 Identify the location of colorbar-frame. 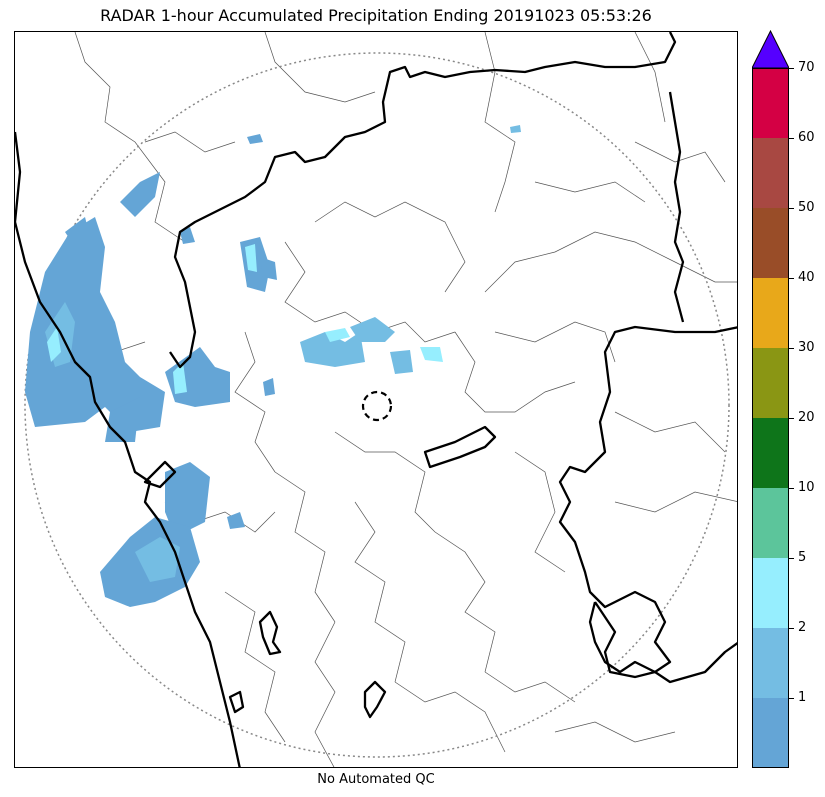
(770, 418).